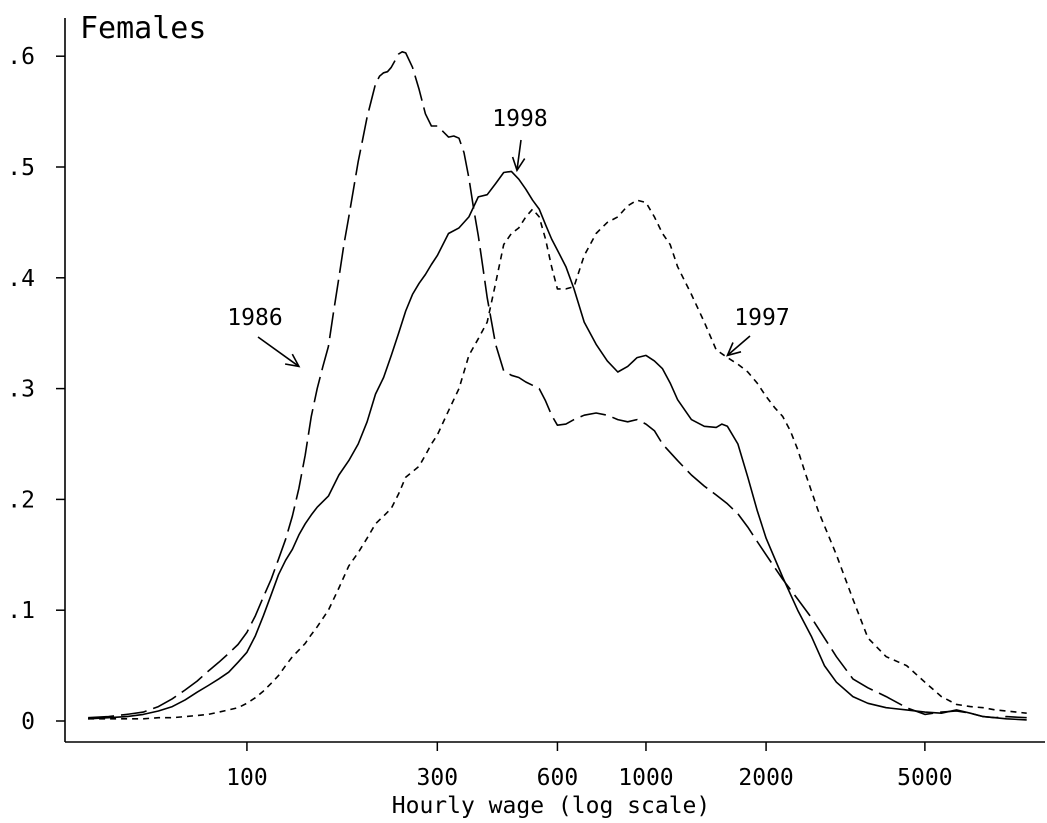  Describe the element at coordinates (292, 360) in the screenshot. I see `annotation-arrowhead-1986` at that location.